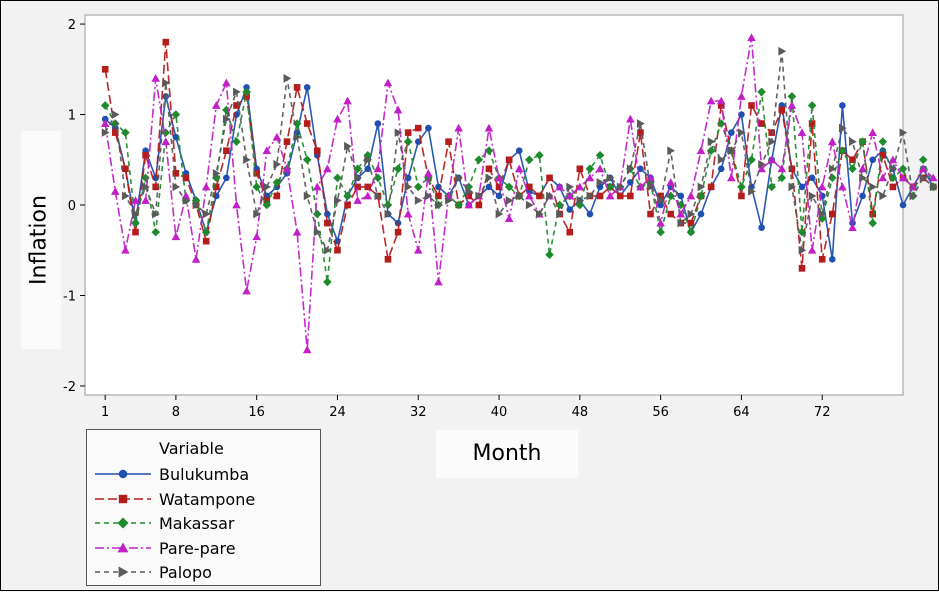  I want to click on x-tick-label: 72, so click(822, 412).